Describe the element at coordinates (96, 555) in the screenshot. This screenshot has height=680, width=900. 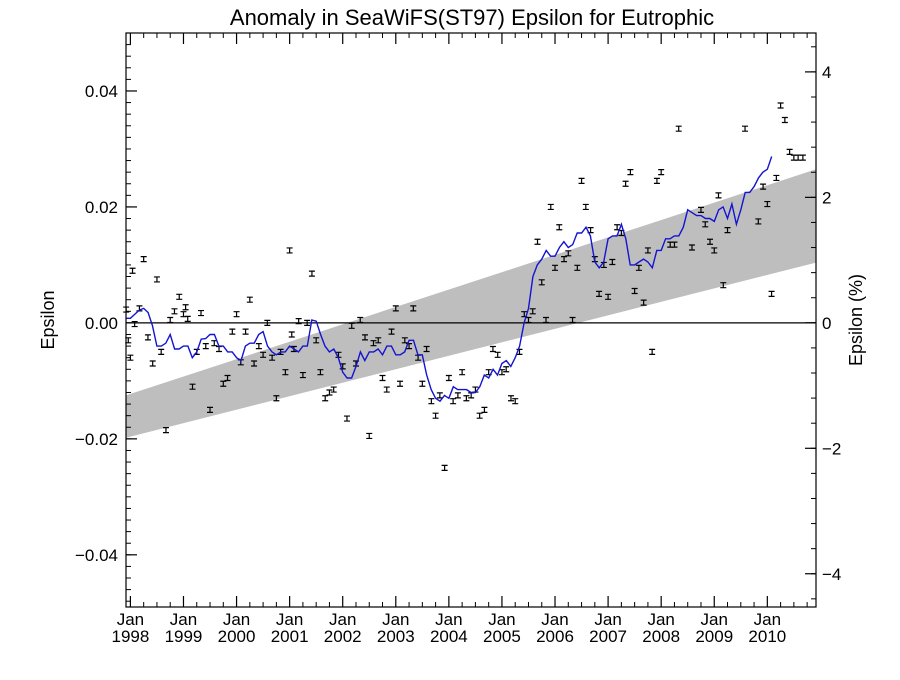
I see `y-tick-label: −0.04` at that location.